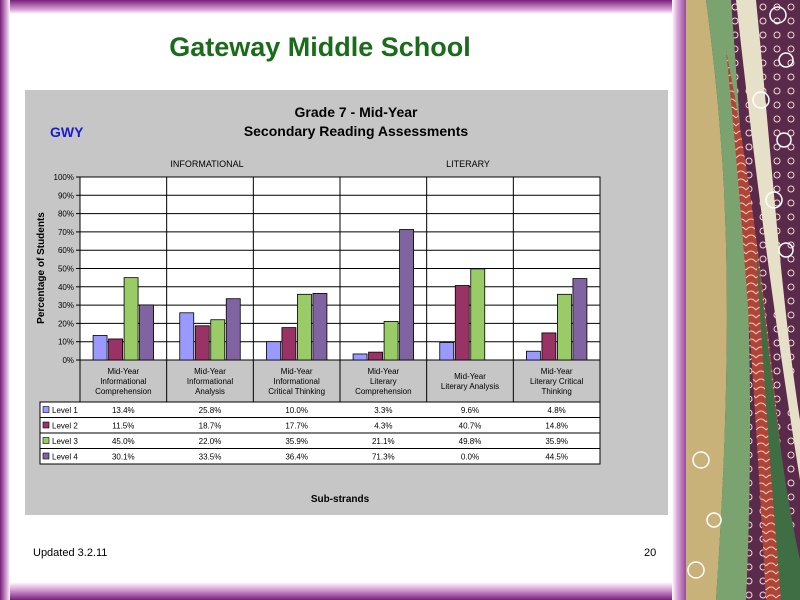 The image size is (800, 600). I want to click on y-tick-label: 60%, so click(66, 250).